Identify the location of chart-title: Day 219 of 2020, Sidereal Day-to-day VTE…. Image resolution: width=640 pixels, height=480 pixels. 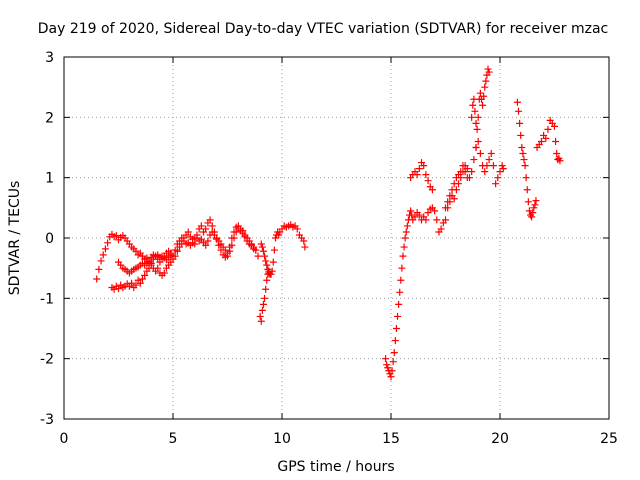
(323, 29).